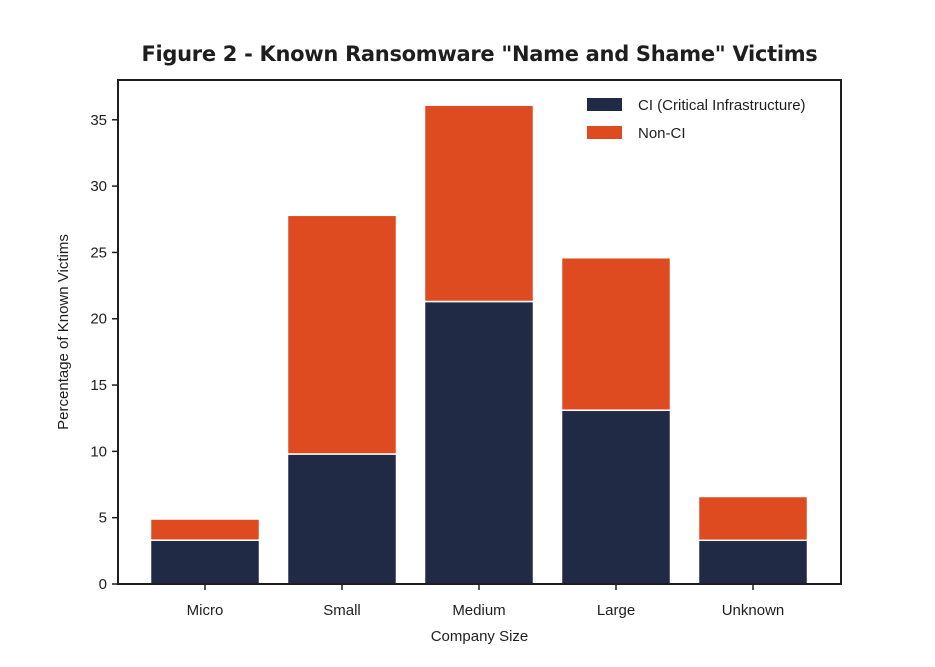 The width and height of the screenshot is (935, 667). Describe the element at coordinates (98, 186) in the screenshot. I see `y-tick-label: 30` at that location.